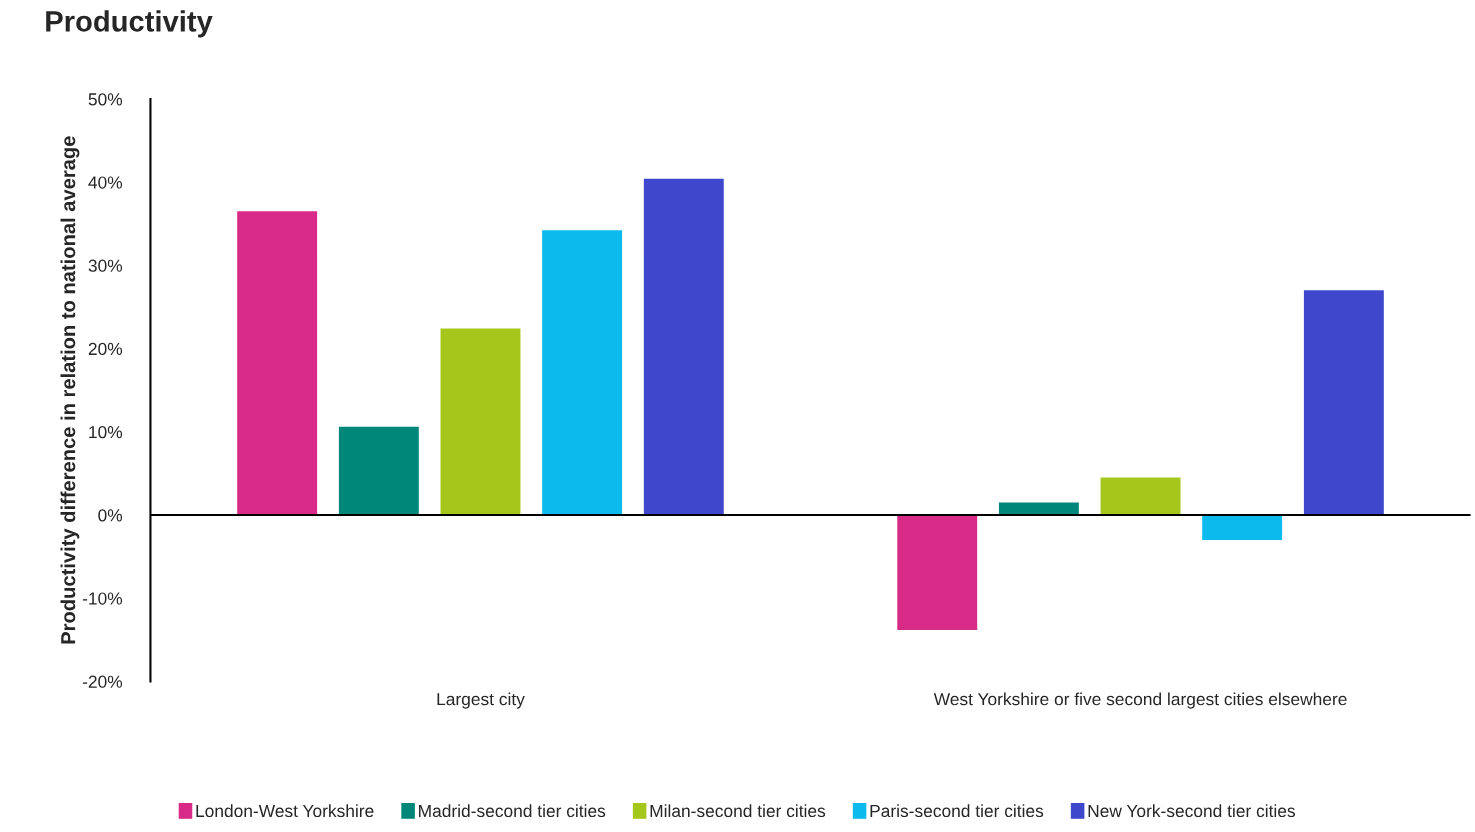  I want to click on x-tick-label: West Yorkshire or five second largest cities elsewhere, so click(1140, 700).